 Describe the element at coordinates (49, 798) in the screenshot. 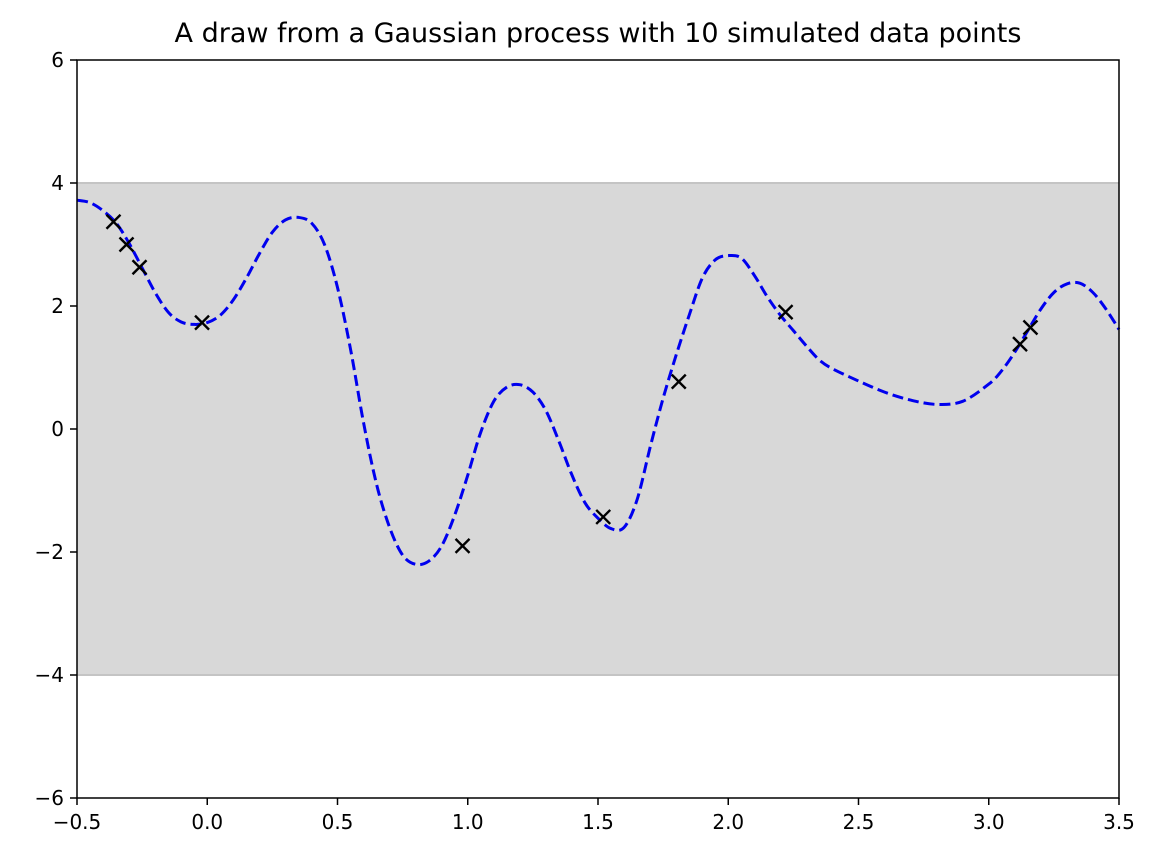

I see `y-tick-label: −6` at that location.